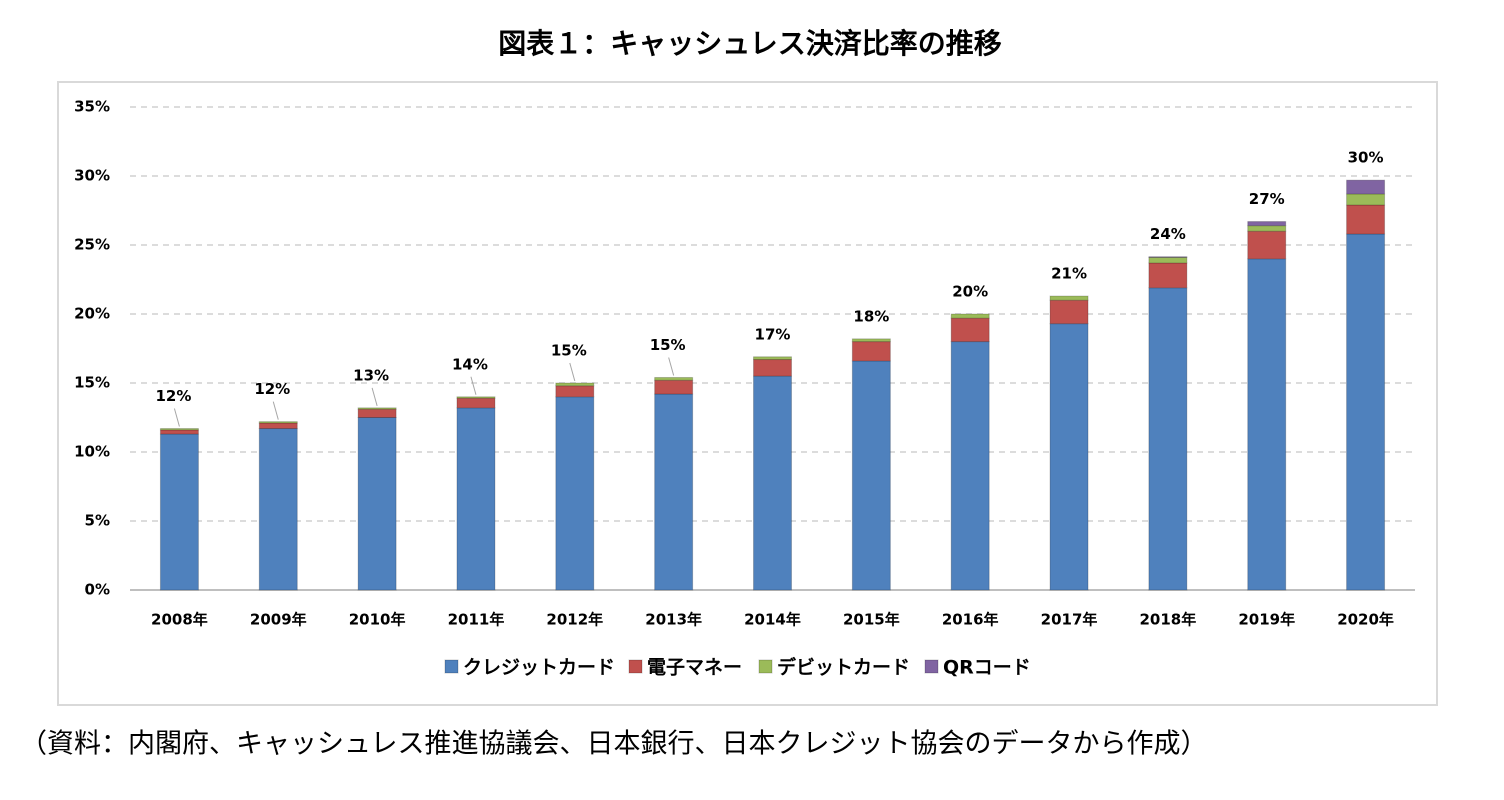 The image size is (1504, 800). Describe the element at coordinates (1069, 274) in the screenshot. I see `total-label: 21%` at that location.